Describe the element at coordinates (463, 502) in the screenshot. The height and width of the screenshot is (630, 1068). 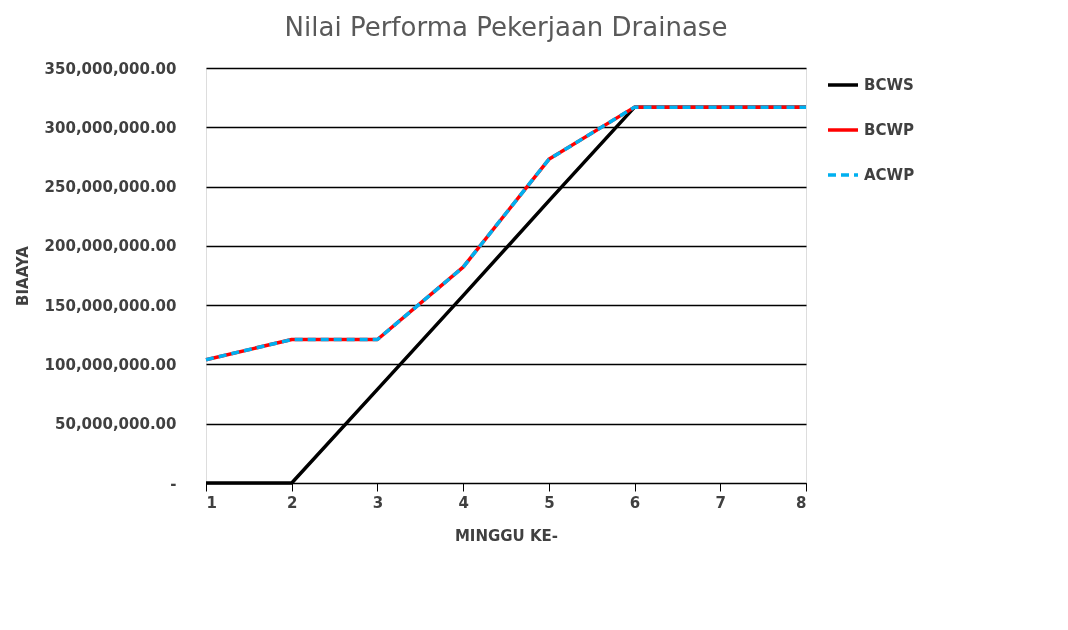
I see `x-tick-label: 4` at that location.